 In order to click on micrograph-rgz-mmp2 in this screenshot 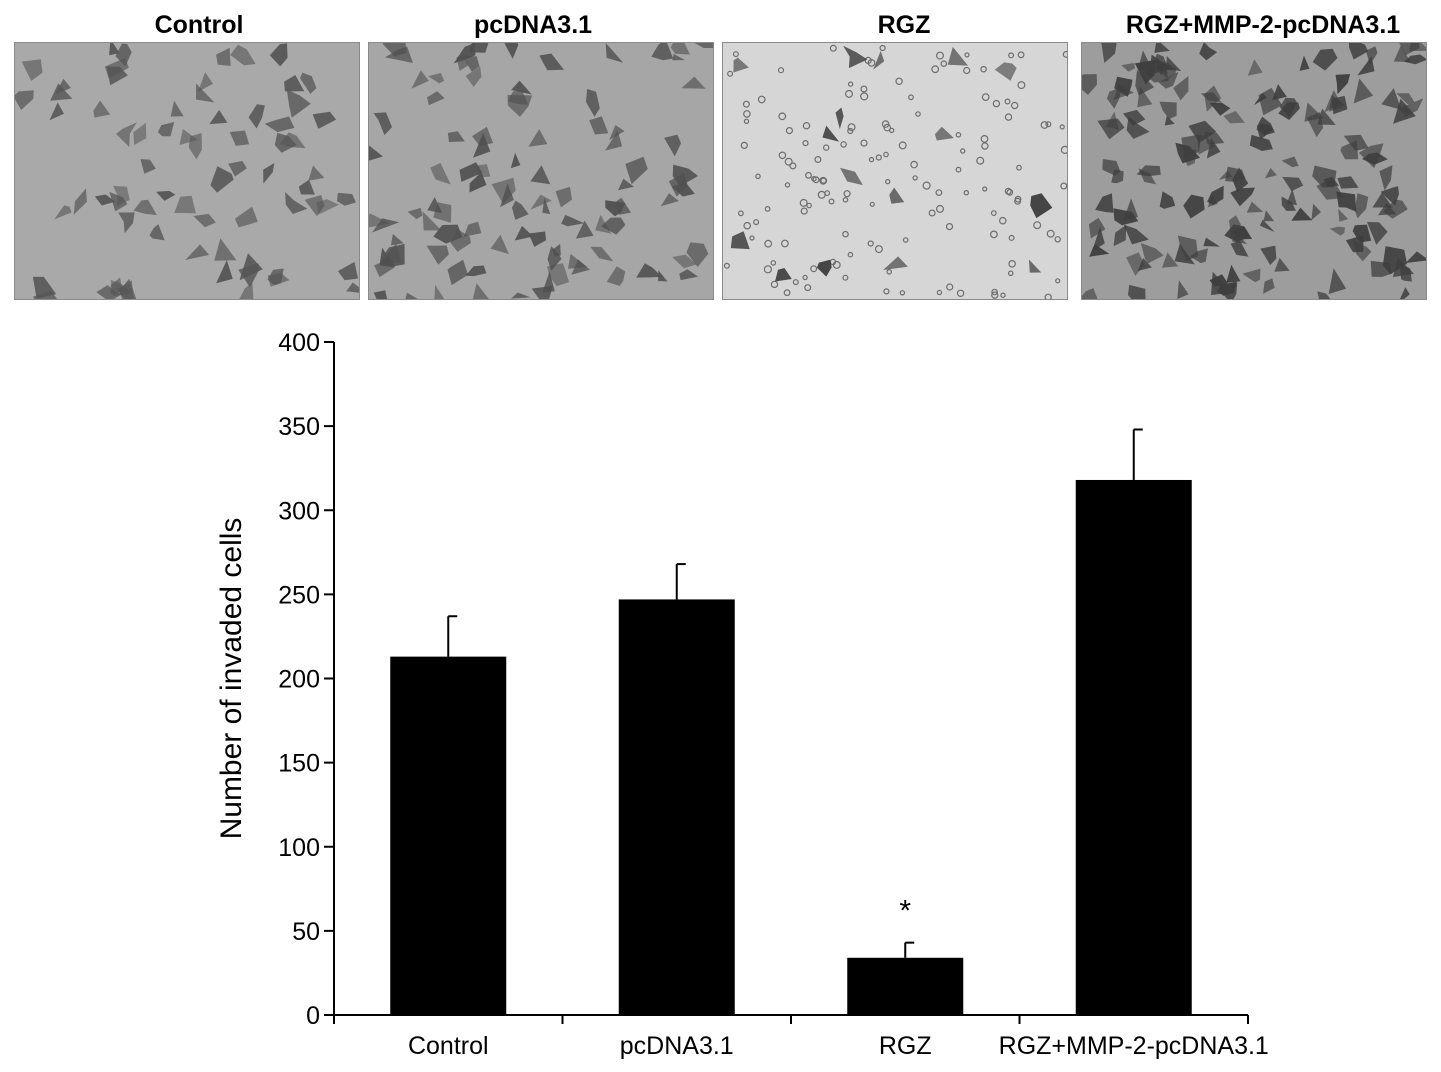, I will do `click(1254, 171)`.